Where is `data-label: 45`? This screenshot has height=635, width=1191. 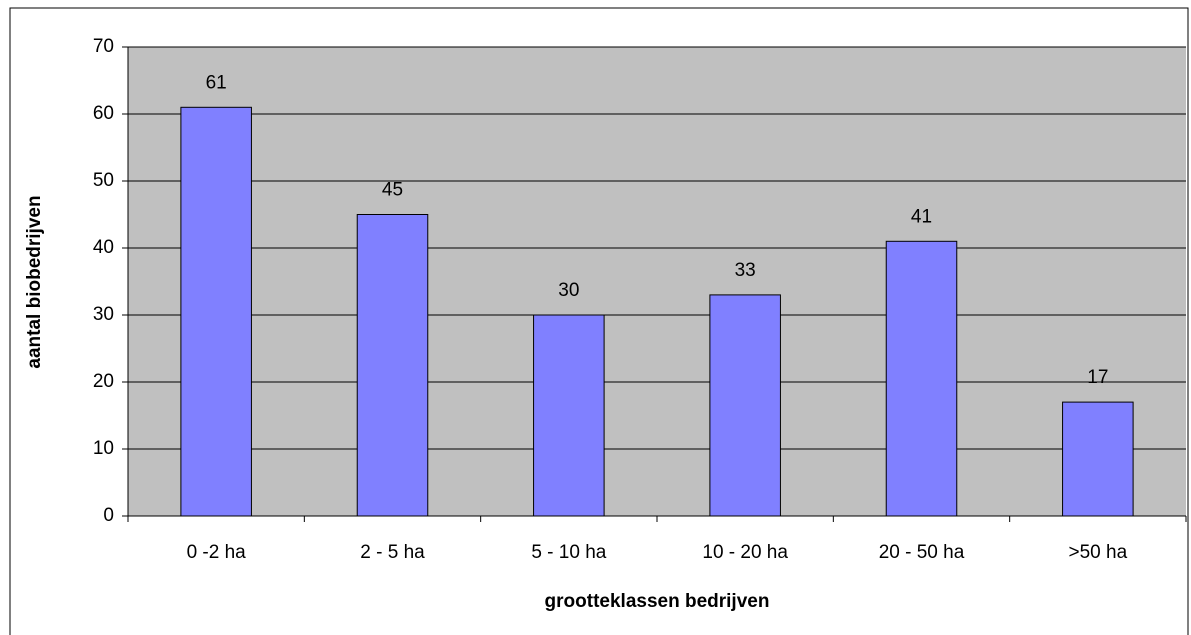
data-label: 45 is located at coordinates (392, 190).